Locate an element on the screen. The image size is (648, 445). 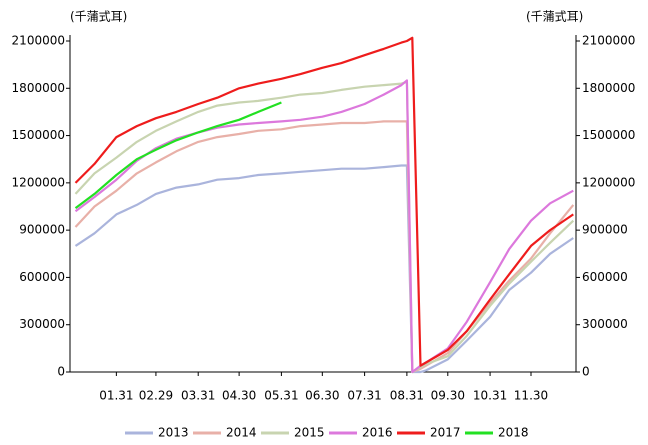
x-tick-label: 10.31 is located at coordinates (490, 396).